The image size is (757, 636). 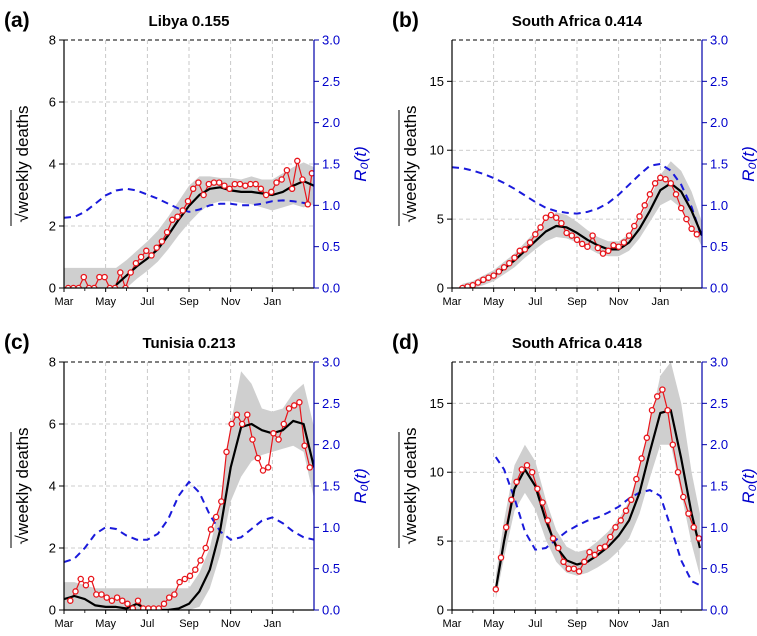 I want to click on y-tick-label: 15, so click(x=437, y=403).